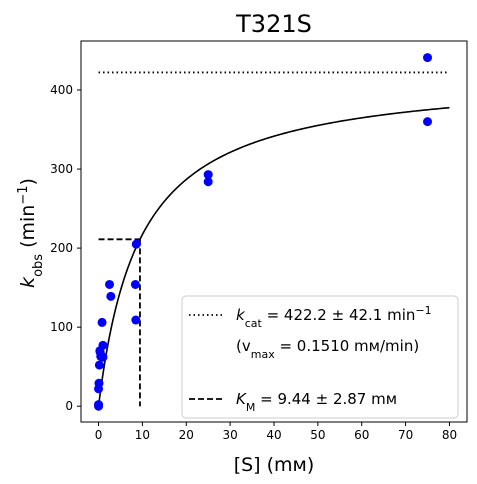 The image size is (477, 484). I want to click on legend-box, so click(320, 357).